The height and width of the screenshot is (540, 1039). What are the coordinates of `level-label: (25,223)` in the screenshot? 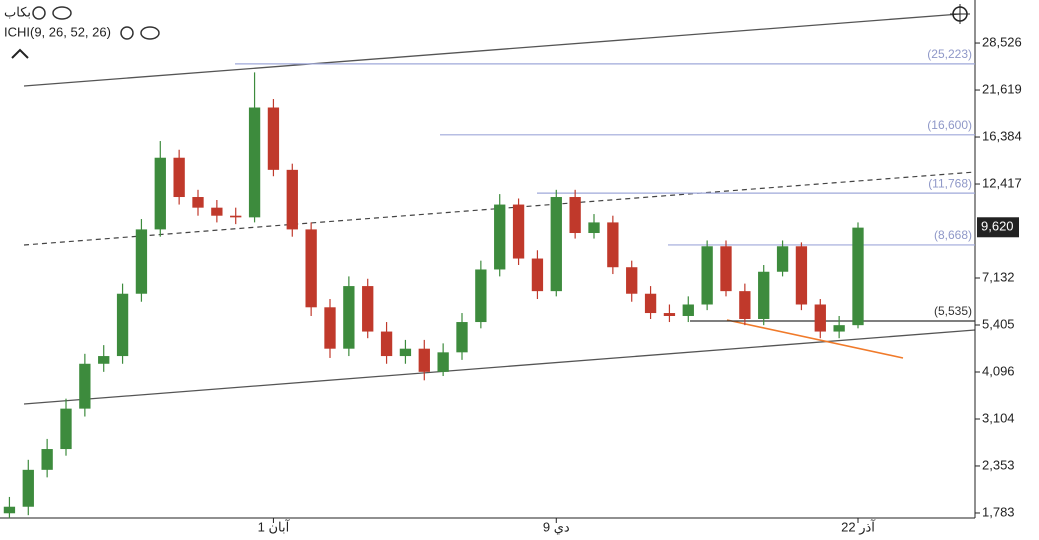 It's located at (949, 54).